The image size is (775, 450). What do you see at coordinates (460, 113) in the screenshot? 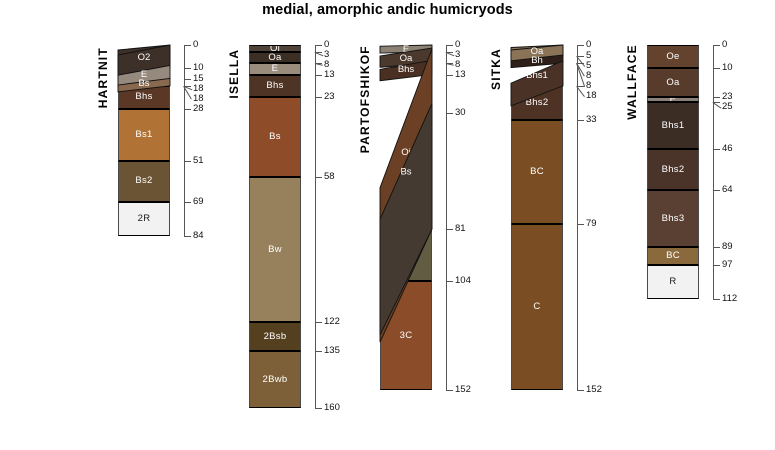
I see `depth-tick-label: 30` at bounding box center [460, 113].